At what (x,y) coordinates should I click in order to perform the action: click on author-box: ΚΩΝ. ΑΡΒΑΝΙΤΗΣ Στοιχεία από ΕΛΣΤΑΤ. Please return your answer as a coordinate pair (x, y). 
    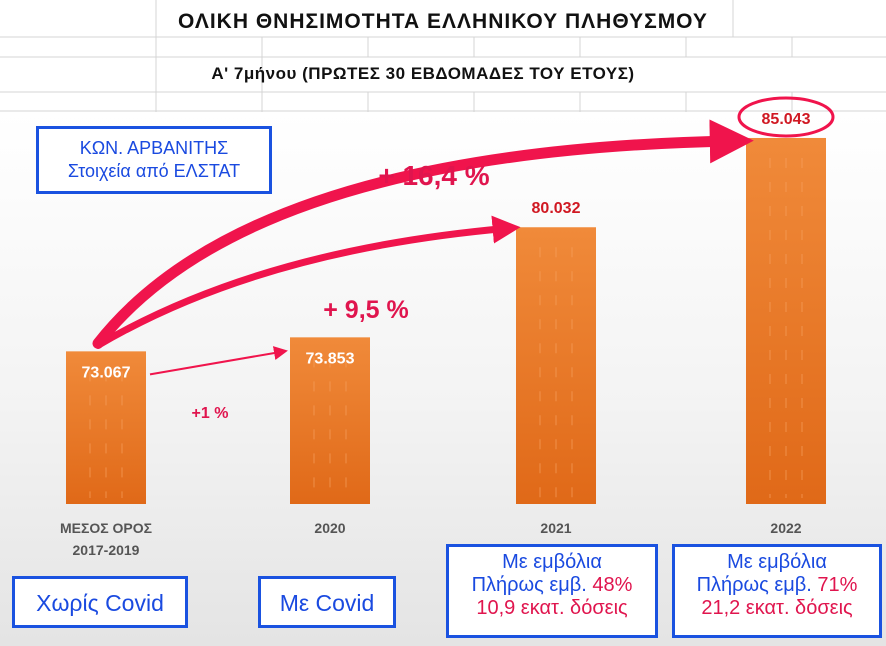
    Looking at the image, I should click on (154, 160).